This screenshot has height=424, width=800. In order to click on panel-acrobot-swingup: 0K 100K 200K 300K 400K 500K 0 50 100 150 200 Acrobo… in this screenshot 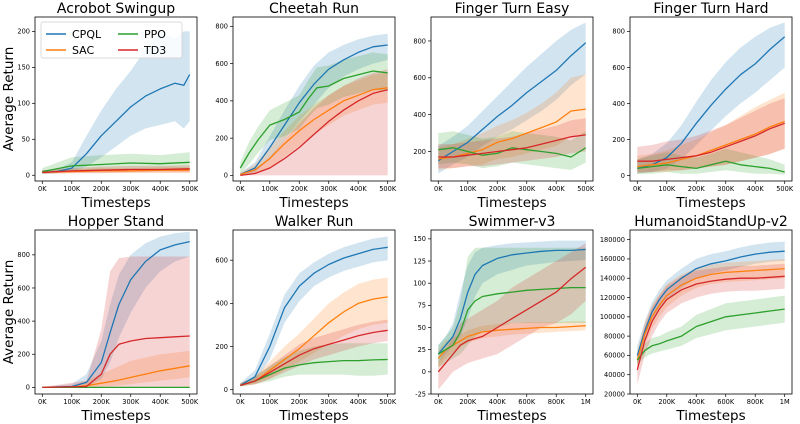, I will do `click(100, 106)`.